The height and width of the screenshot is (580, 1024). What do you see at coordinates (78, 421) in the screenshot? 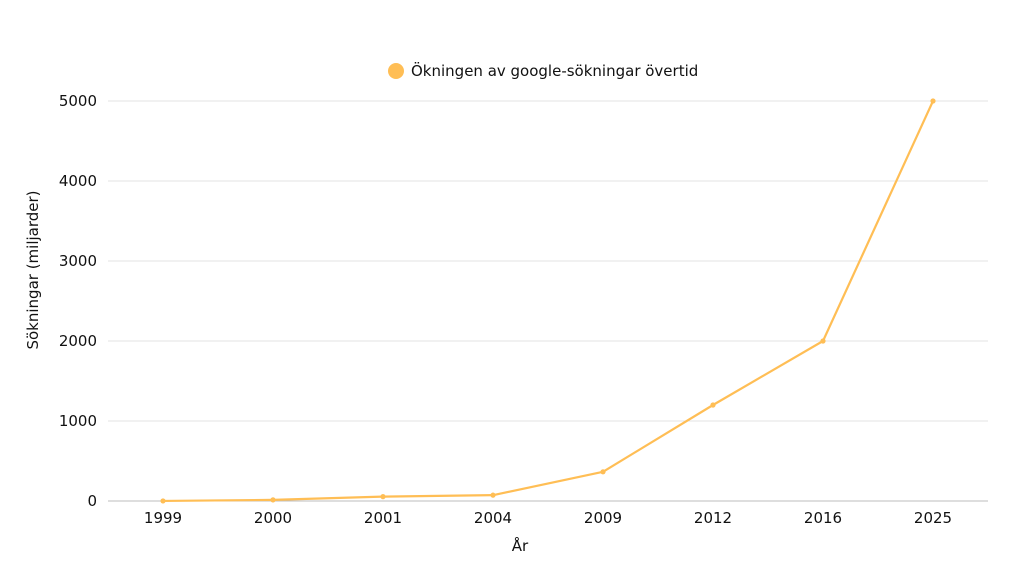
I see `y-tick-label: 1000` at bounding box center [78, 421].